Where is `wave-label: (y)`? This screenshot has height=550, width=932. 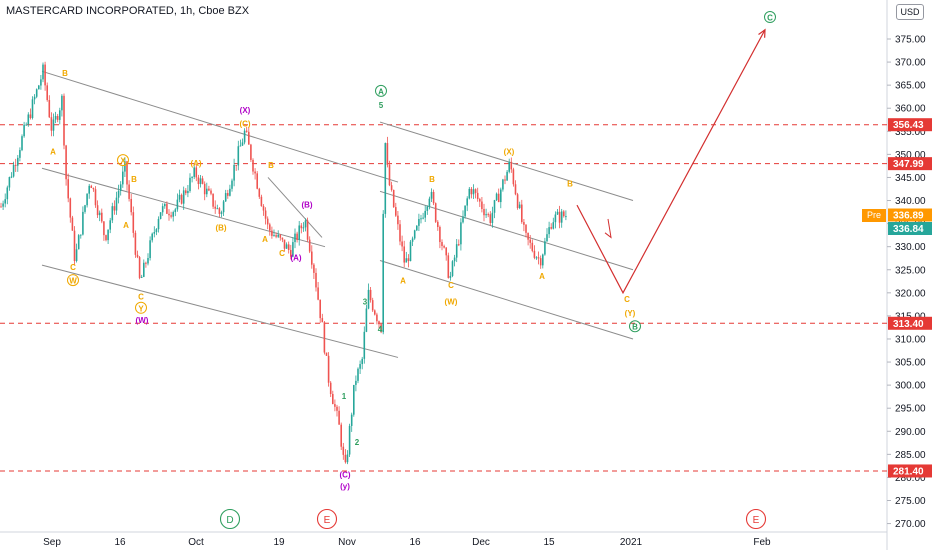 wave-label: (y) is located at coordinates (345, 486).